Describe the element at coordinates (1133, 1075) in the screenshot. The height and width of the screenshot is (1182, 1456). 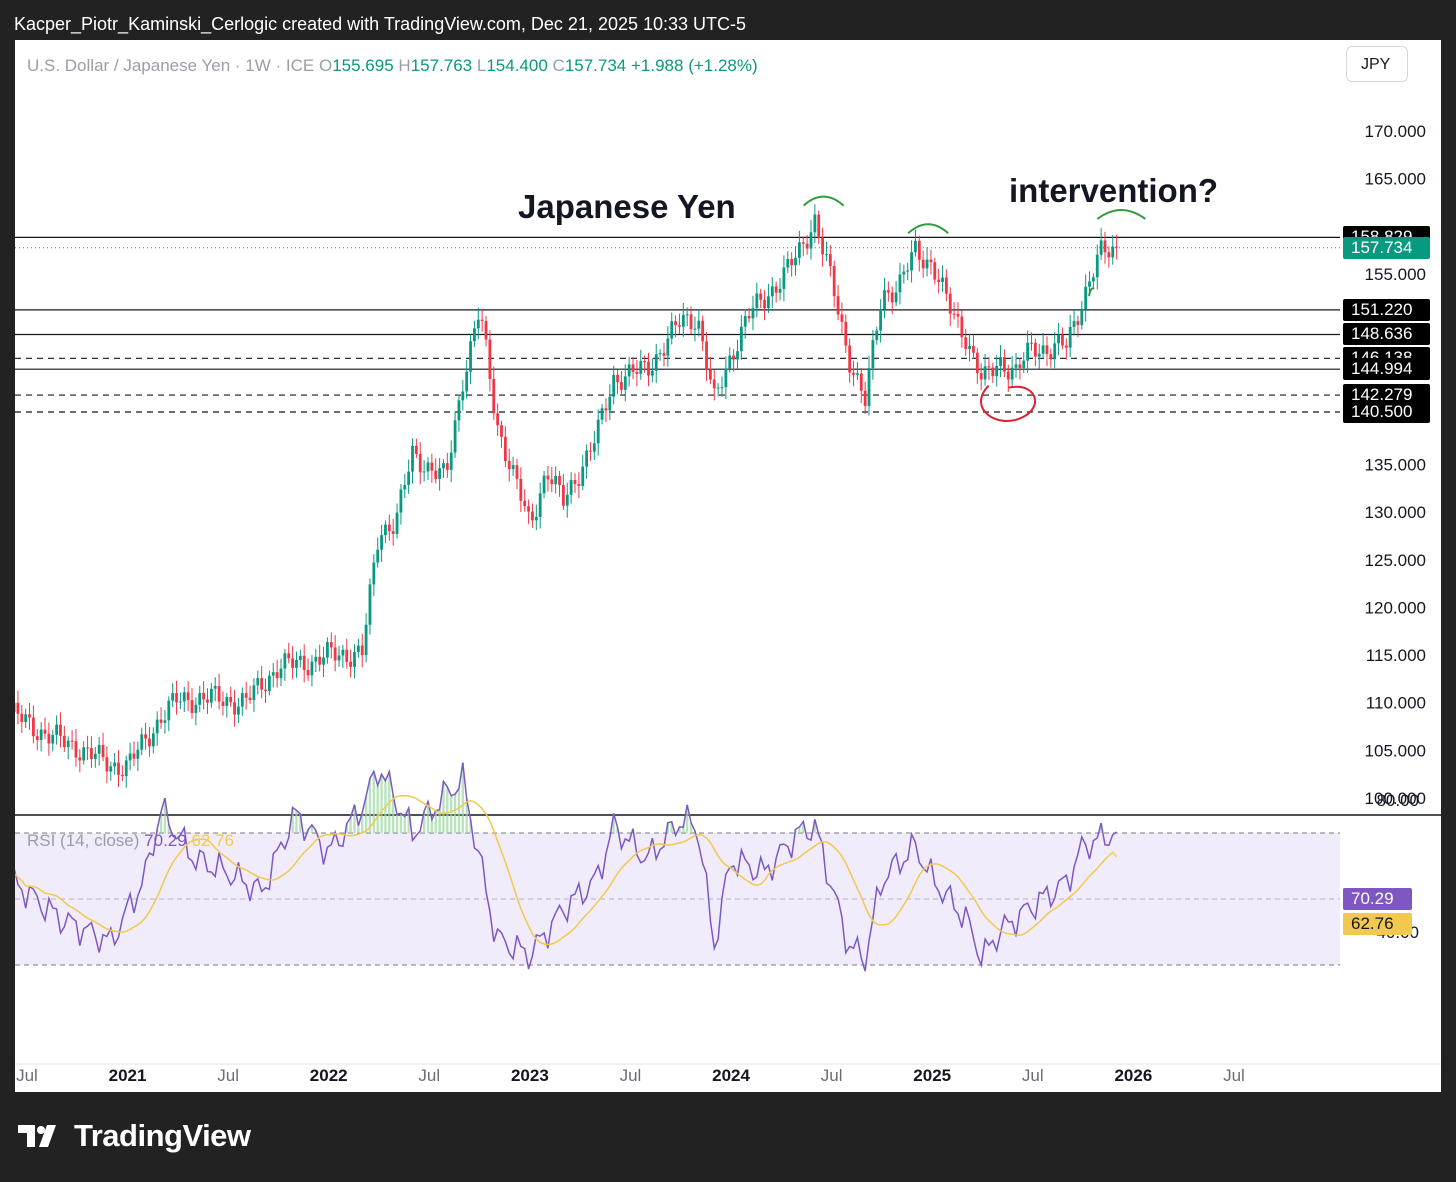
I see `time-axis-label: 2026` at that location.